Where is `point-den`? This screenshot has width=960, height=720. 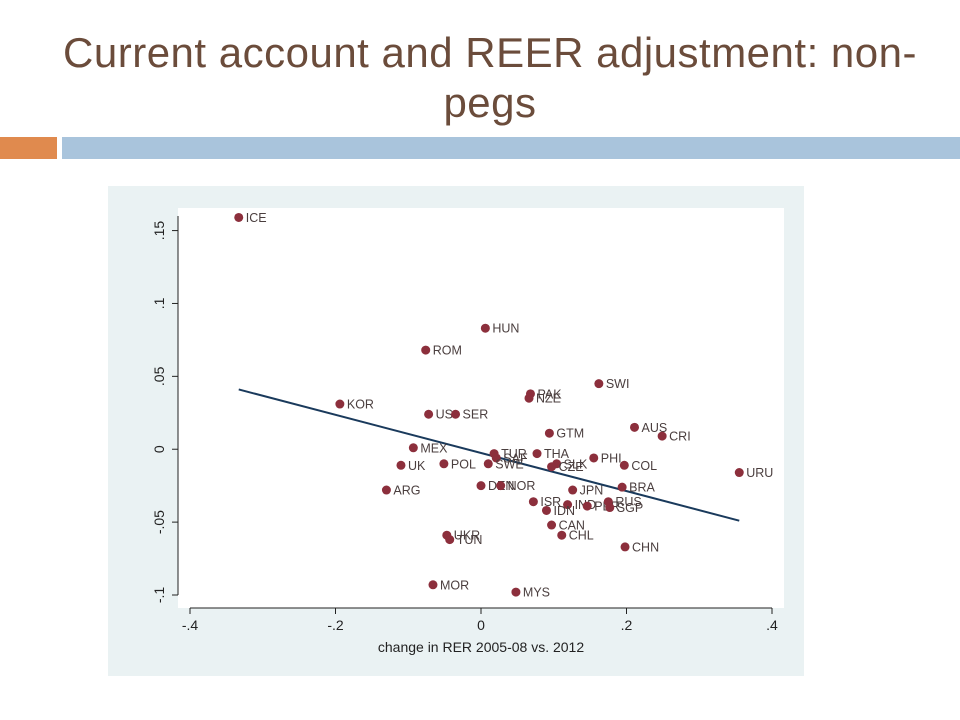 point-den is located at coordinates (481, 486).